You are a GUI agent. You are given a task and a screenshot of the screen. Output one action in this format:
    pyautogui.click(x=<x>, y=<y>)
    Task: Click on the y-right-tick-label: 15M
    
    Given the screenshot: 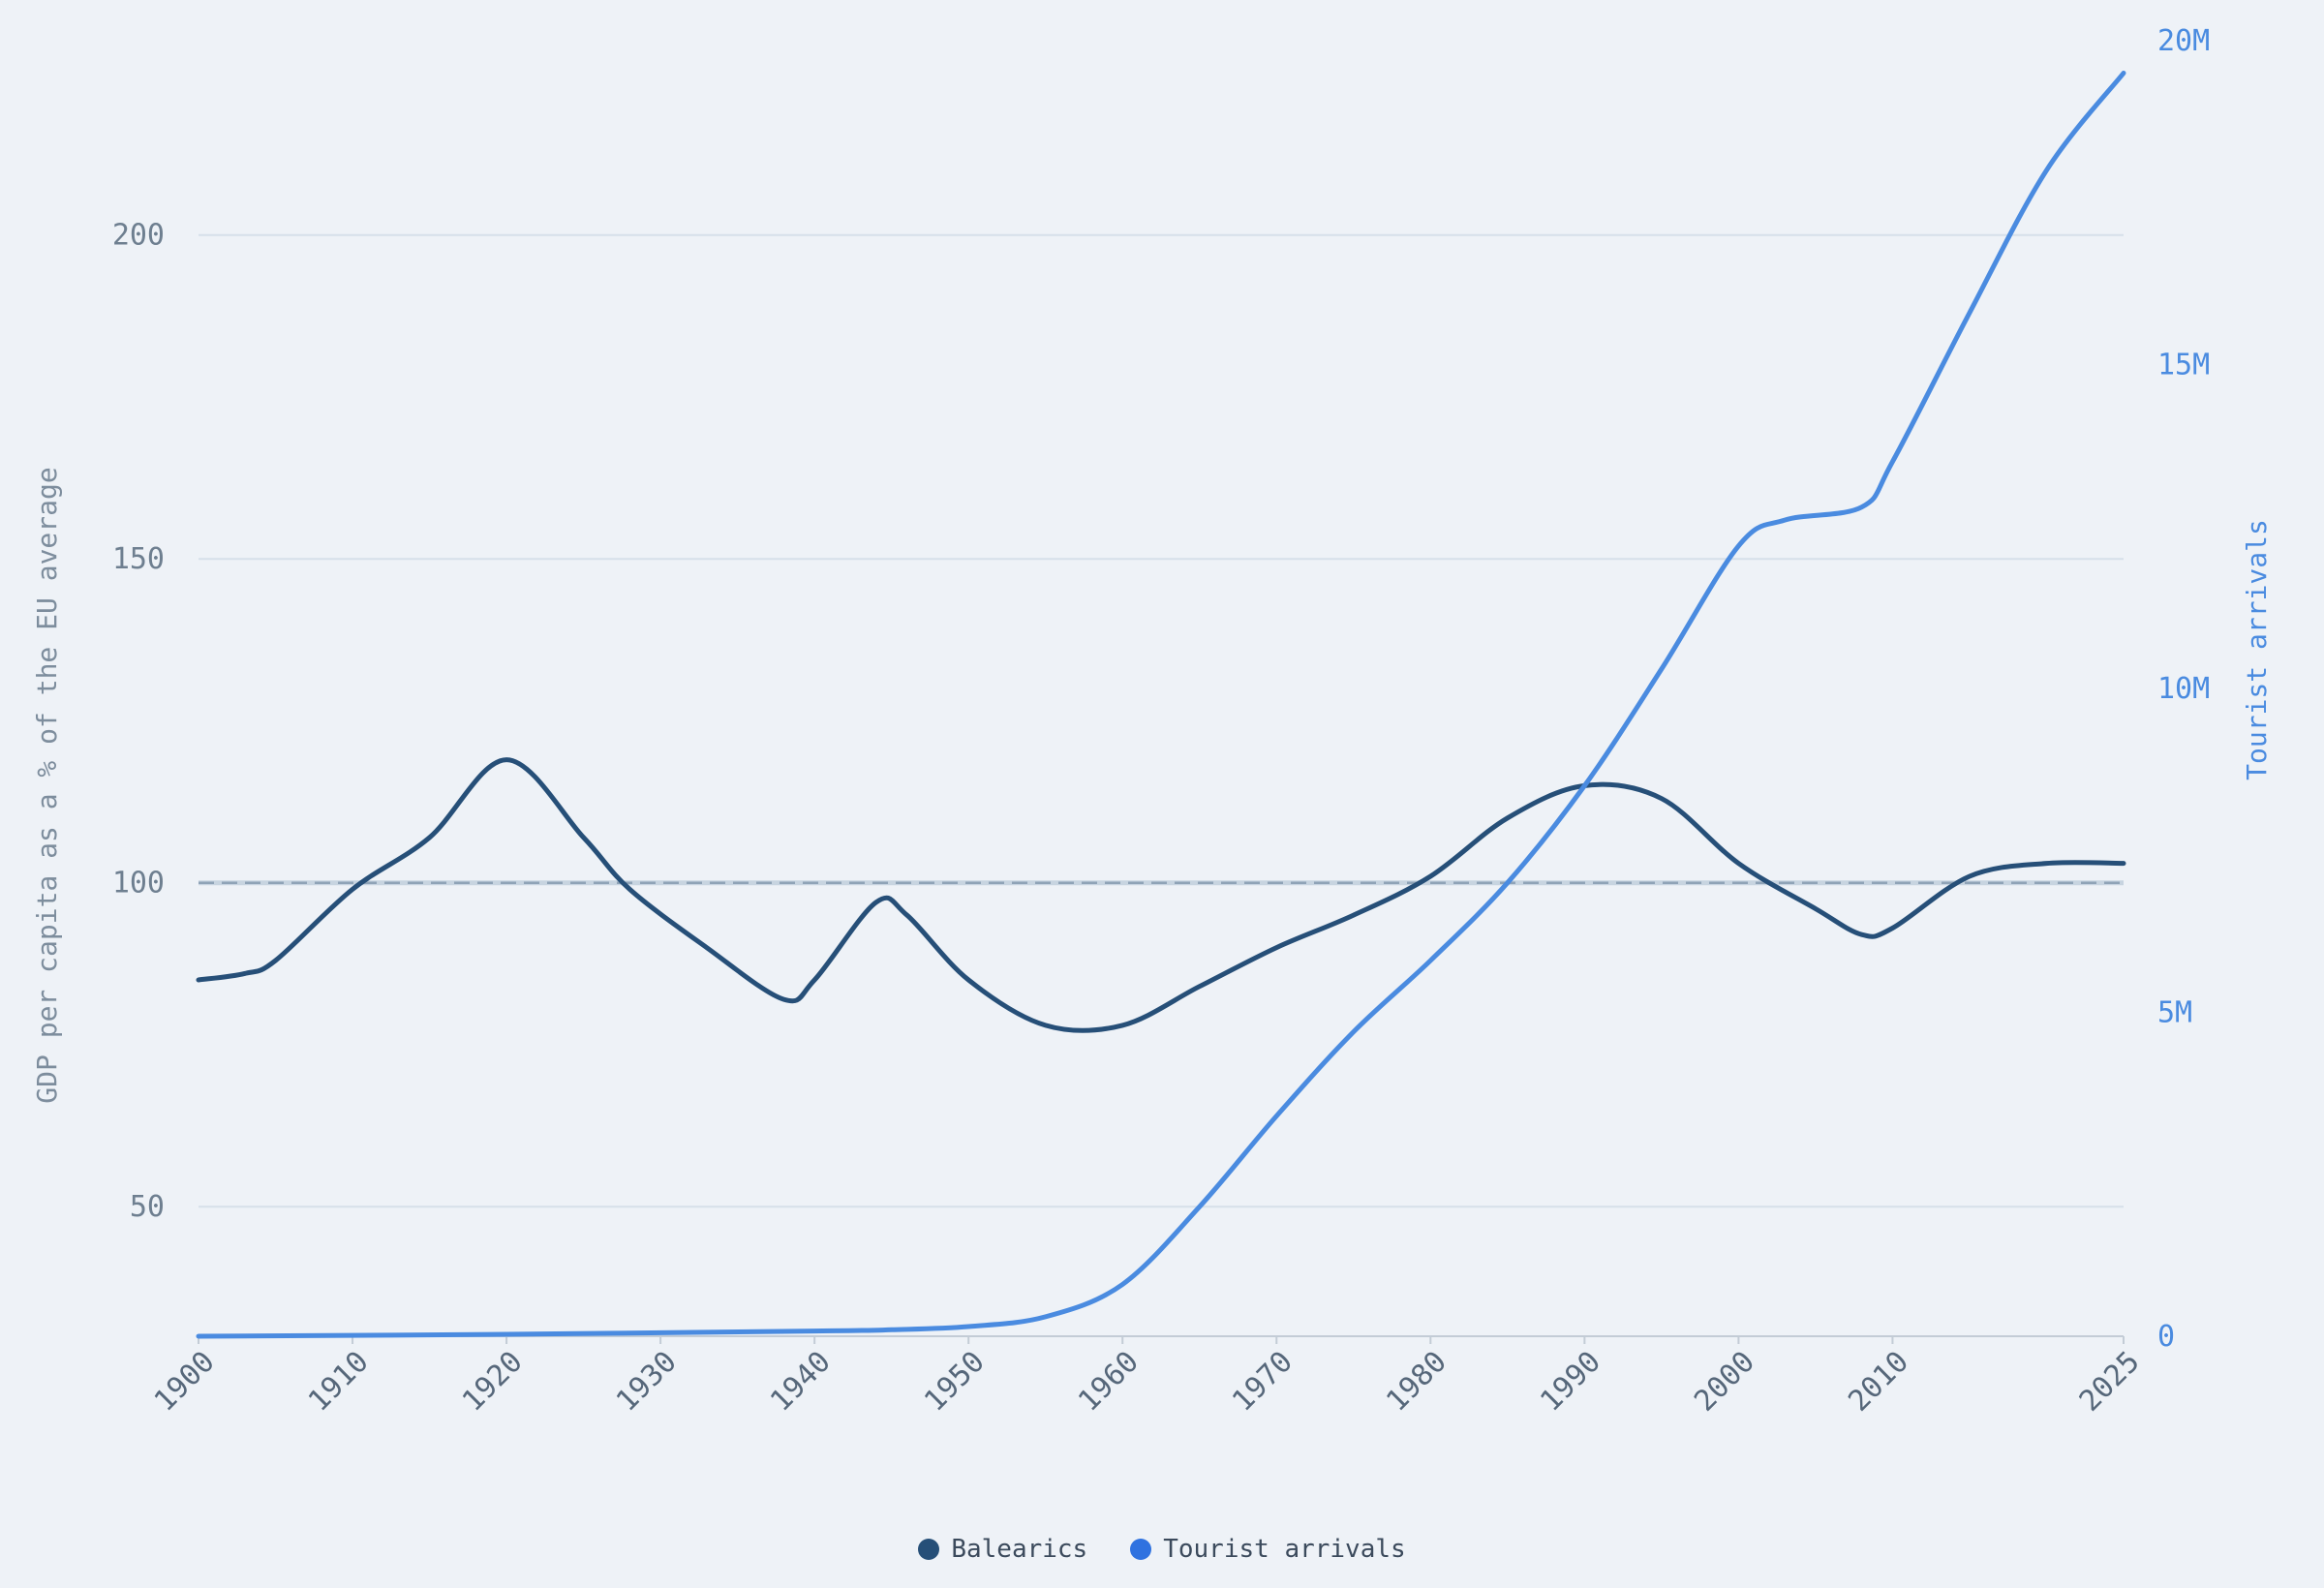 What is the action you would take?
    pyautogui.click(x=2184, y=365)
    